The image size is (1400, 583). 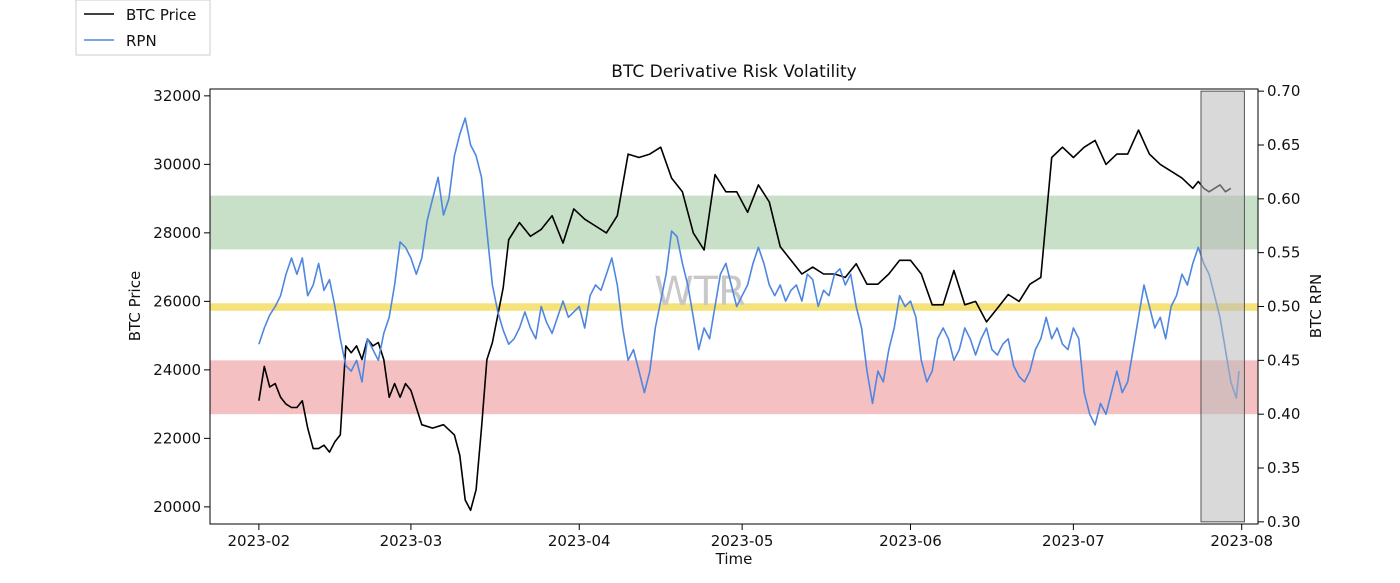 I want to click on y-axis-right: 0.30 0.35 0.40 0.45 0.50 0.55 0.60 0.65 0.70, so click(x=1279, y=306).